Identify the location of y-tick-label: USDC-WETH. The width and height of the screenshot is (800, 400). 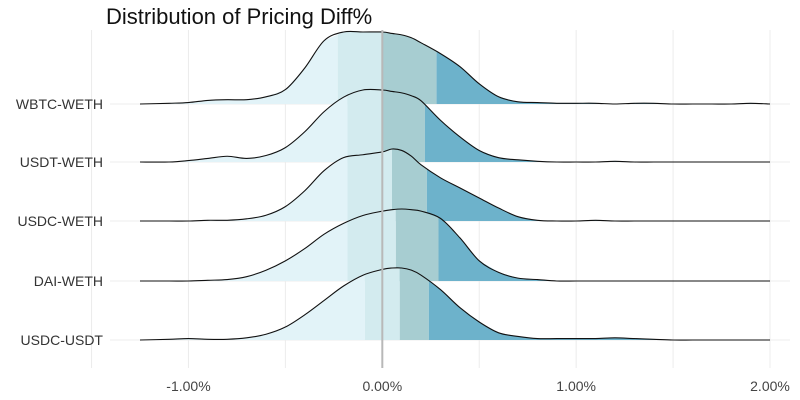
(60, 221).